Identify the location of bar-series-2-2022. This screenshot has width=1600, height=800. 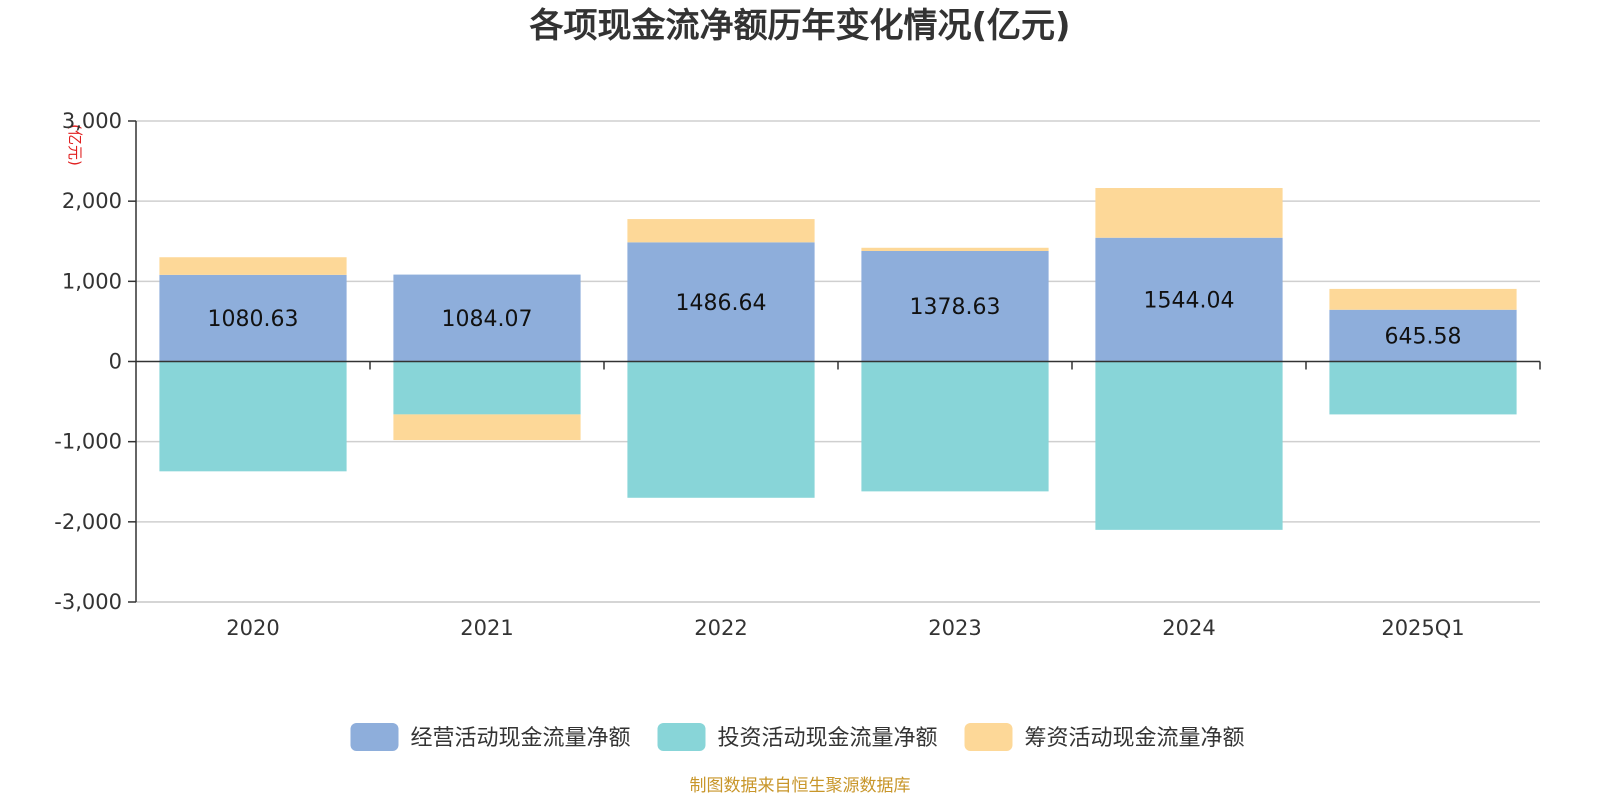
(721, 231).